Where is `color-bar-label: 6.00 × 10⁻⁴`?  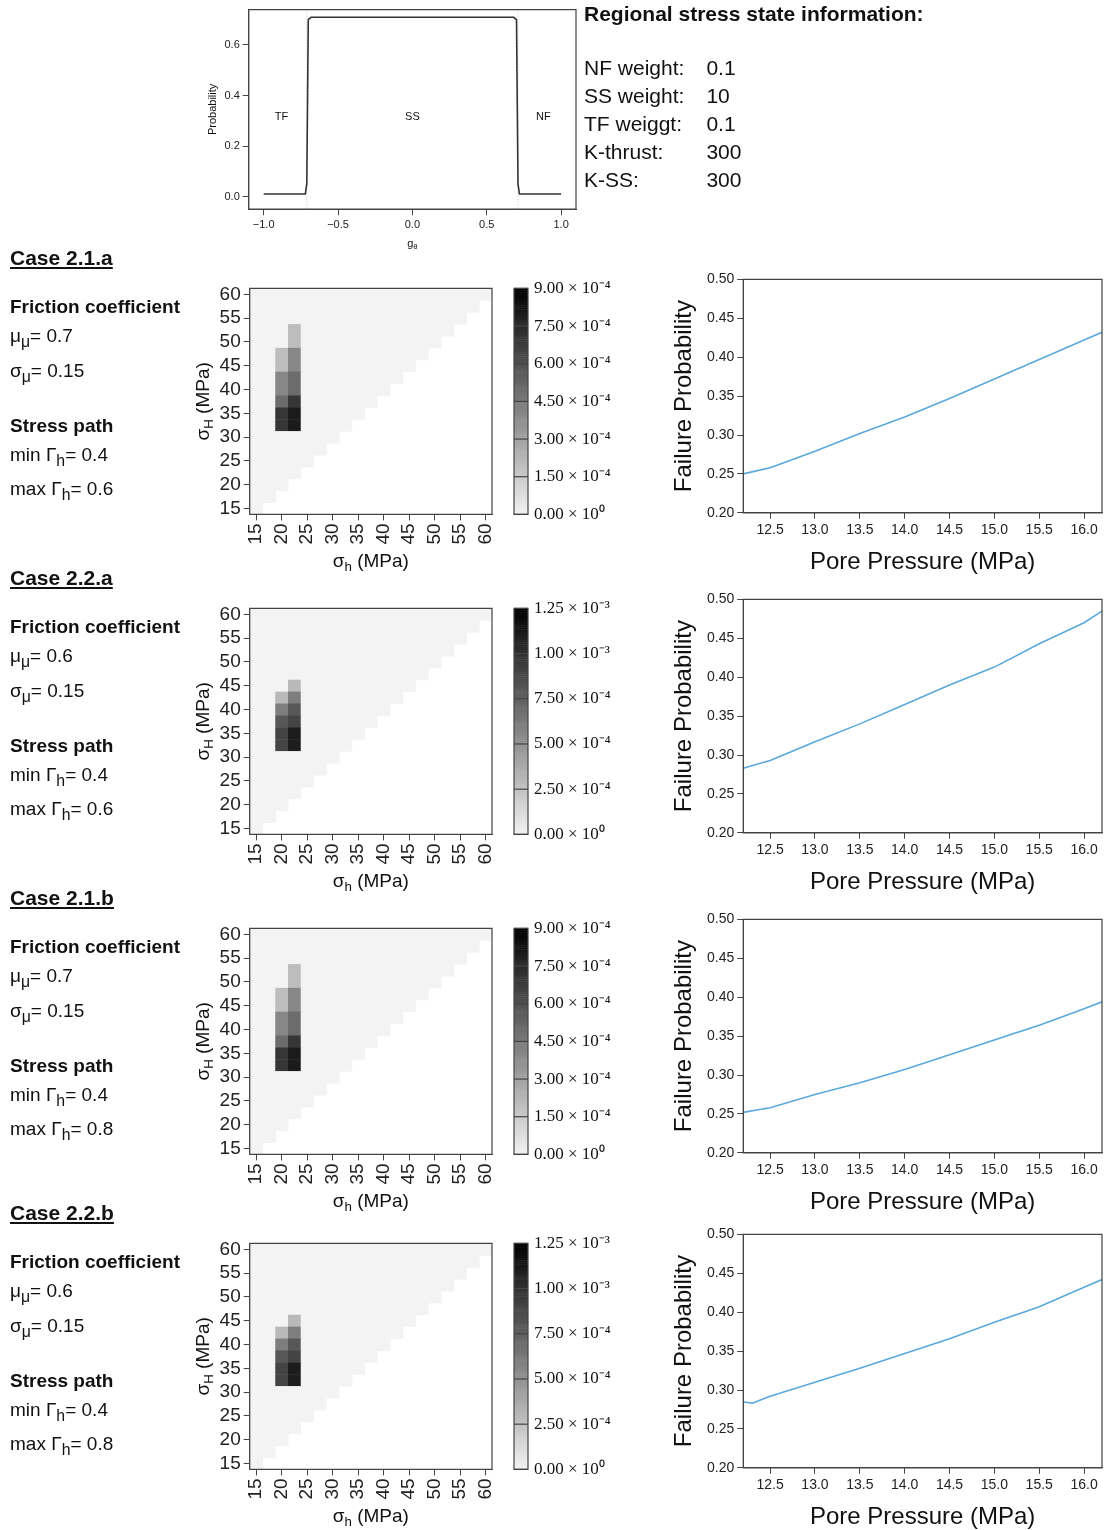 color-bar-label: 6.00 × 10⁻⁴ is located at coordinates (572, 1003).